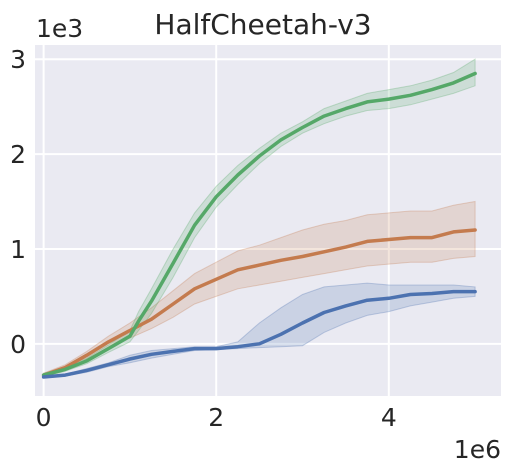 Image resolution: width=507 pixels, height=473 pixels. I want to click on x-tick-label: 2, so click(216, 417).